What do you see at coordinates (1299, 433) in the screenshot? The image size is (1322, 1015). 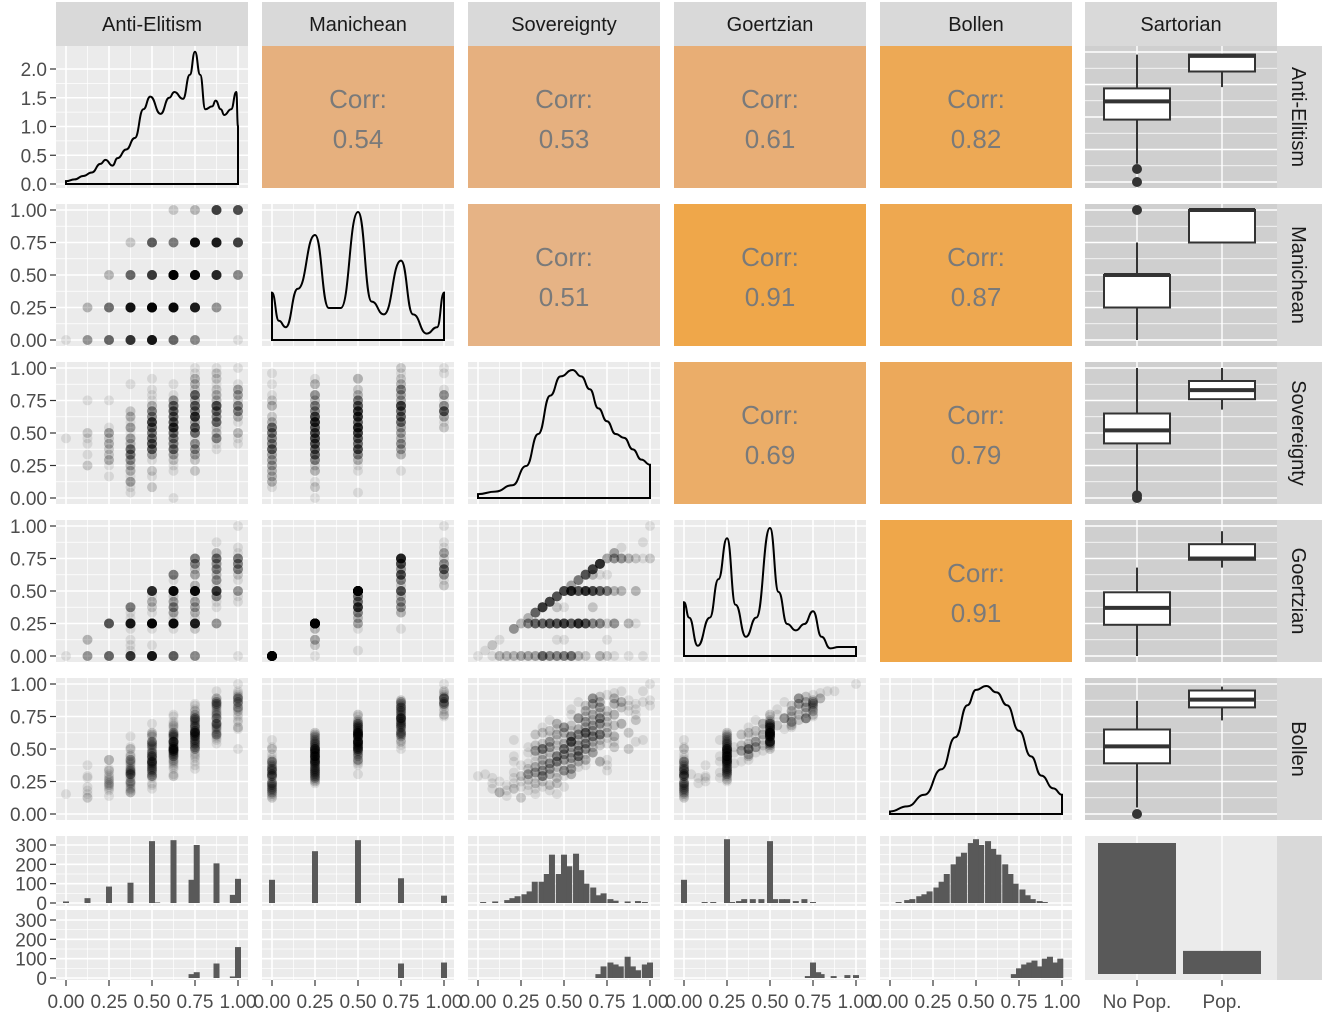 I see `row-strip` at bounding box center [1299, 433].